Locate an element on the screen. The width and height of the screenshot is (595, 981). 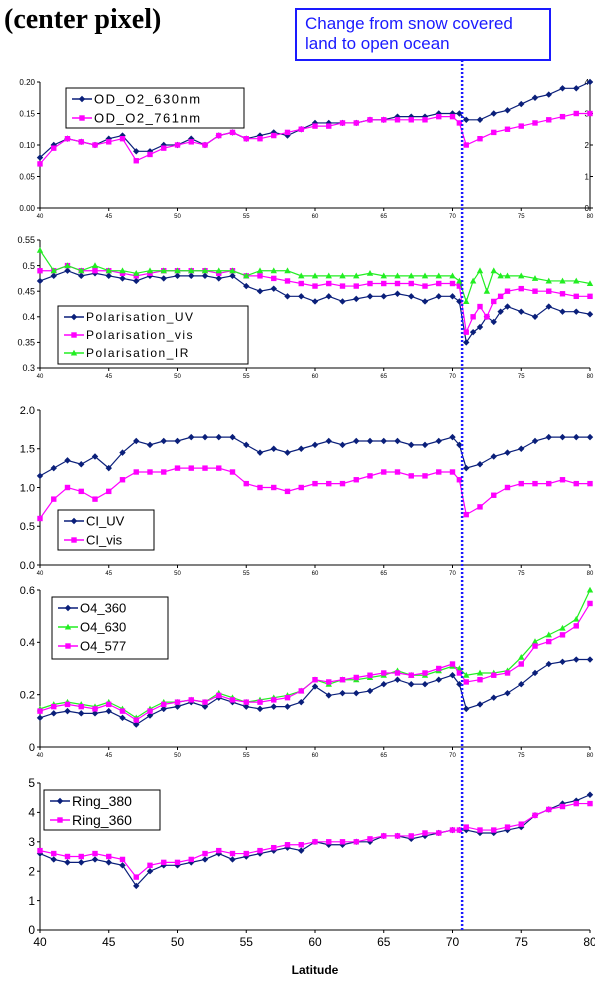
legend-label: CI_vis is located at coordinates (104, 540).